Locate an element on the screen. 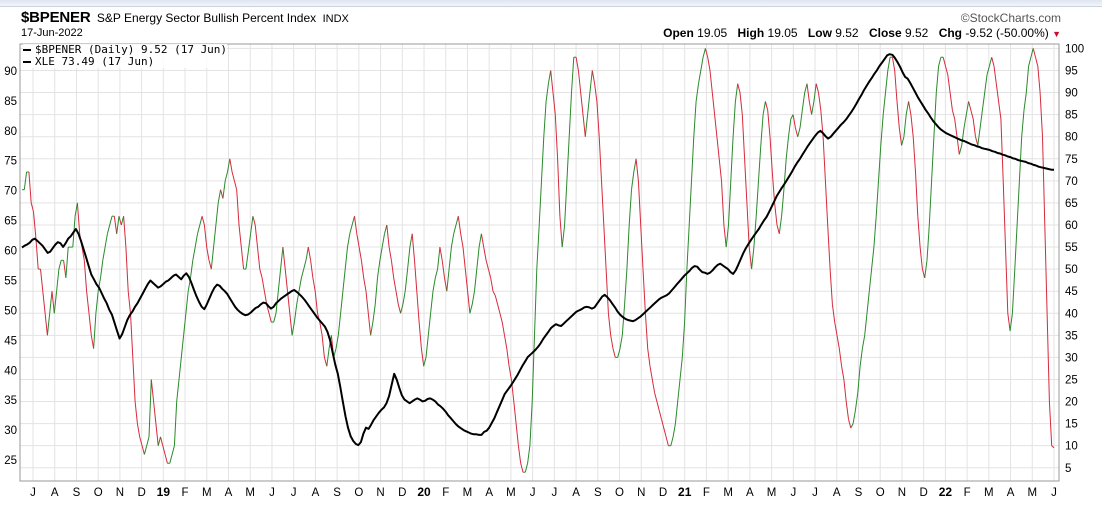 This screenshot has height=508, width=1102. right-axis: 5 10 15 20 25 30 35 40 45 50 55 60 65 70 75 80 85 90 95 100 is located at coordinates (1074, 258).